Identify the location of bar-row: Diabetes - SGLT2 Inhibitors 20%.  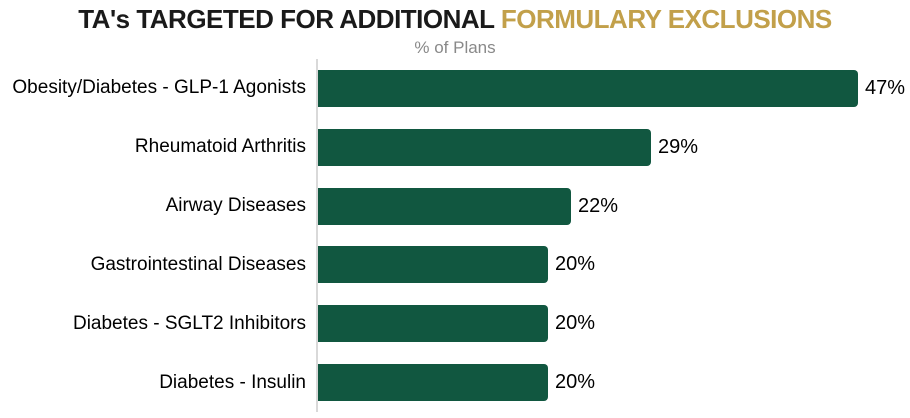
(455, 323).